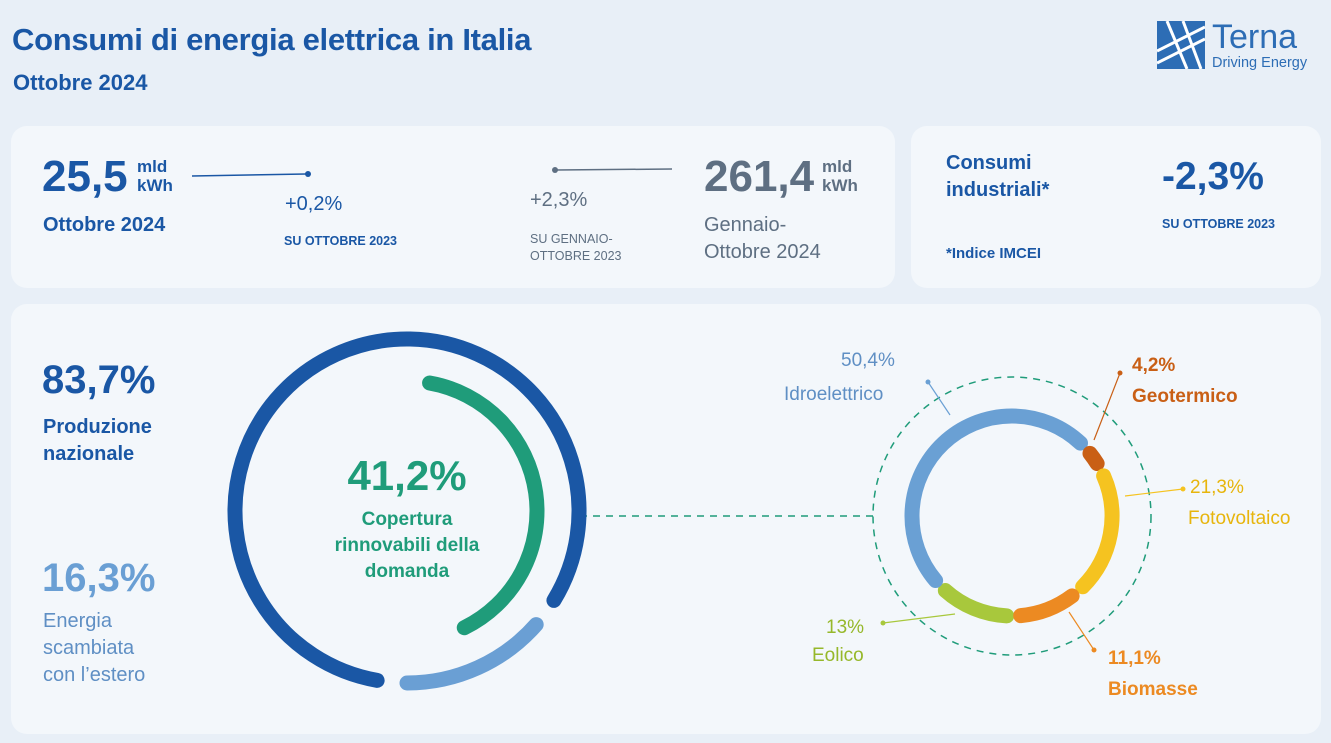  What do you see at coordinates (89, 648) in the screenshot?
I see `exchange-label-line2: scambiata` at bounding box center [89, 648].